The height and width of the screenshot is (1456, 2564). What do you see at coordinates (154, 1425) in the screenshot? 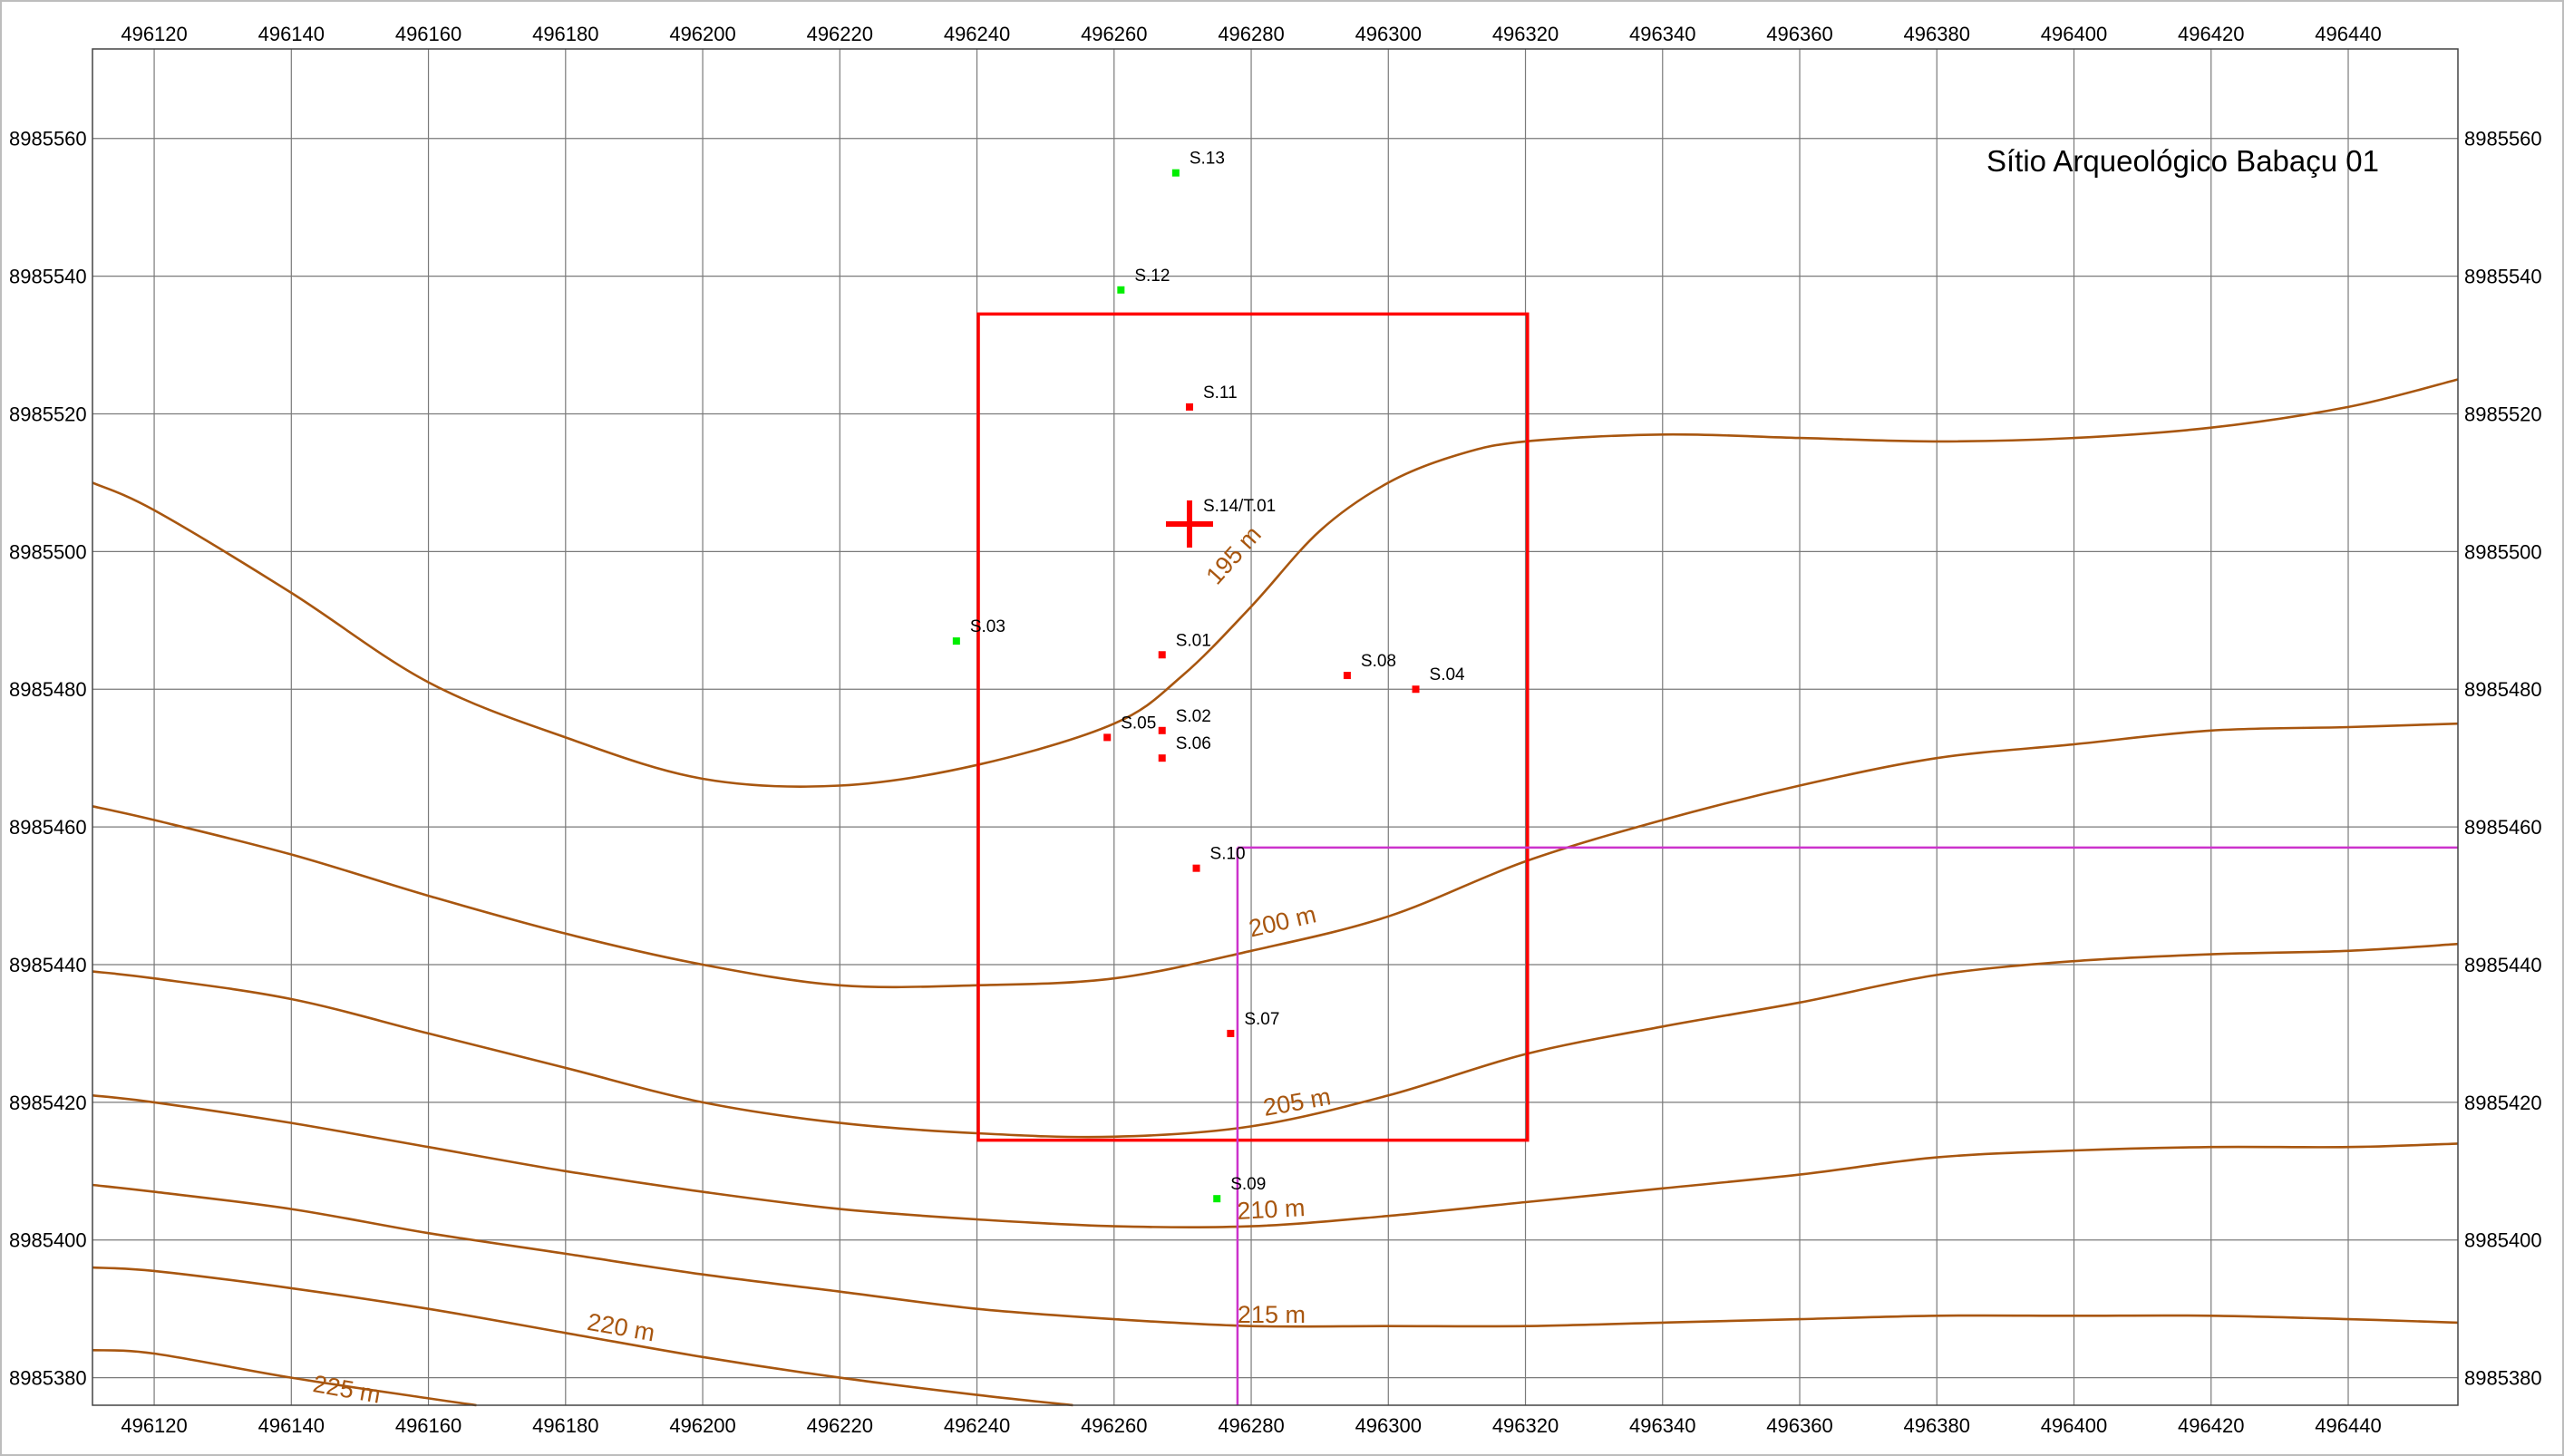
I see `x-tick-label-bottom: 496120` at bounding box center [154, 1425].